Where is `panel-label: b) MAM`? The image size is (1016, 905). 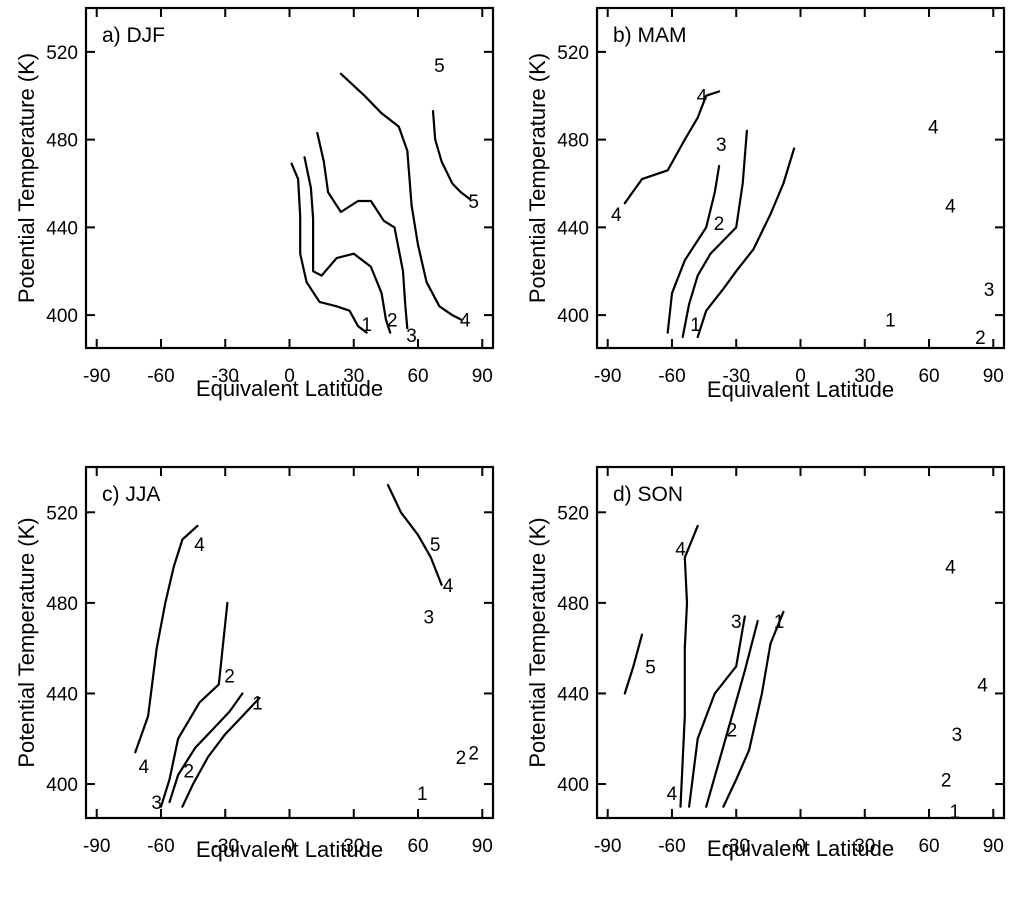
panel-label: b) MAM is located at coordinates (650, 35).